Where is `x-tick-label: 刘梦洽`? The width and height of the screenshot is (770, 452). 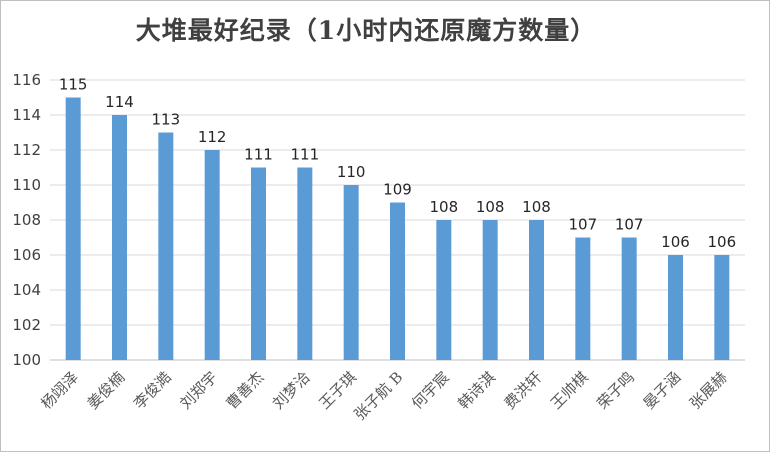
x-tick-label: 刘梦洽 is located at coordinates (291, 390).